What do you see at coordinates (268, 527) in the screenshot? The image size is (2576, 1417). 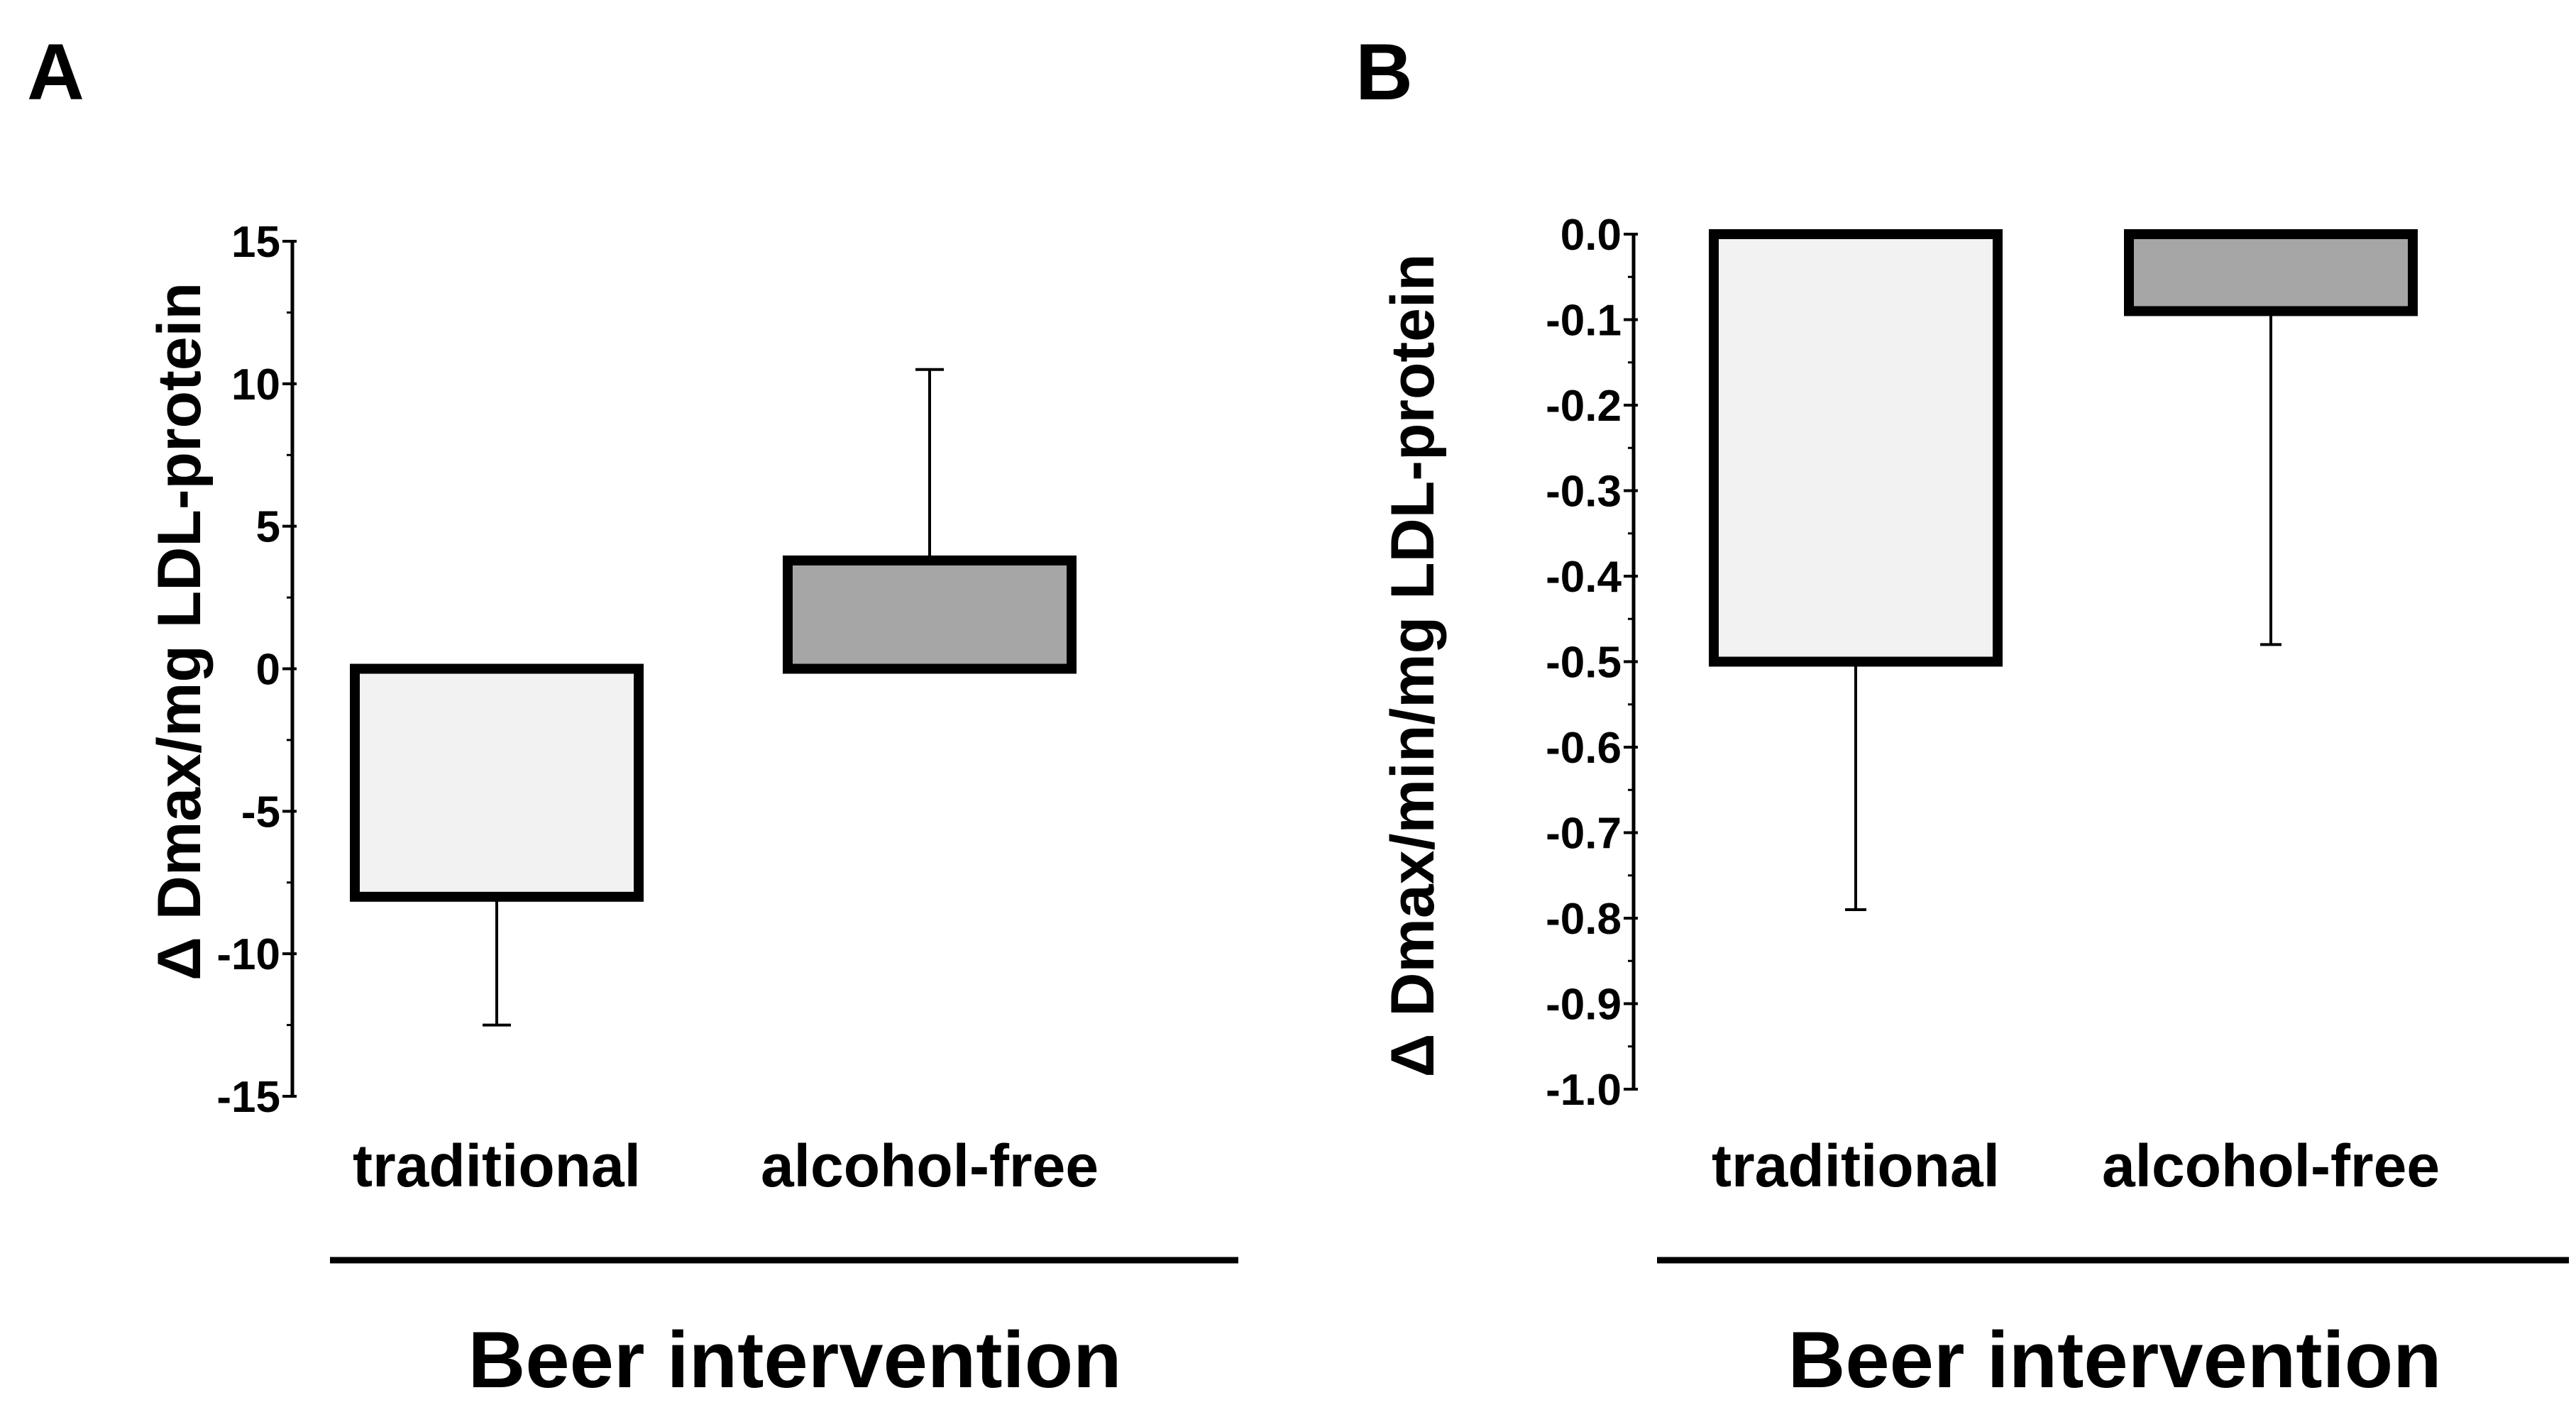 I see `panel-a-y-tick-label: 5` at bounding box center [268, 527].